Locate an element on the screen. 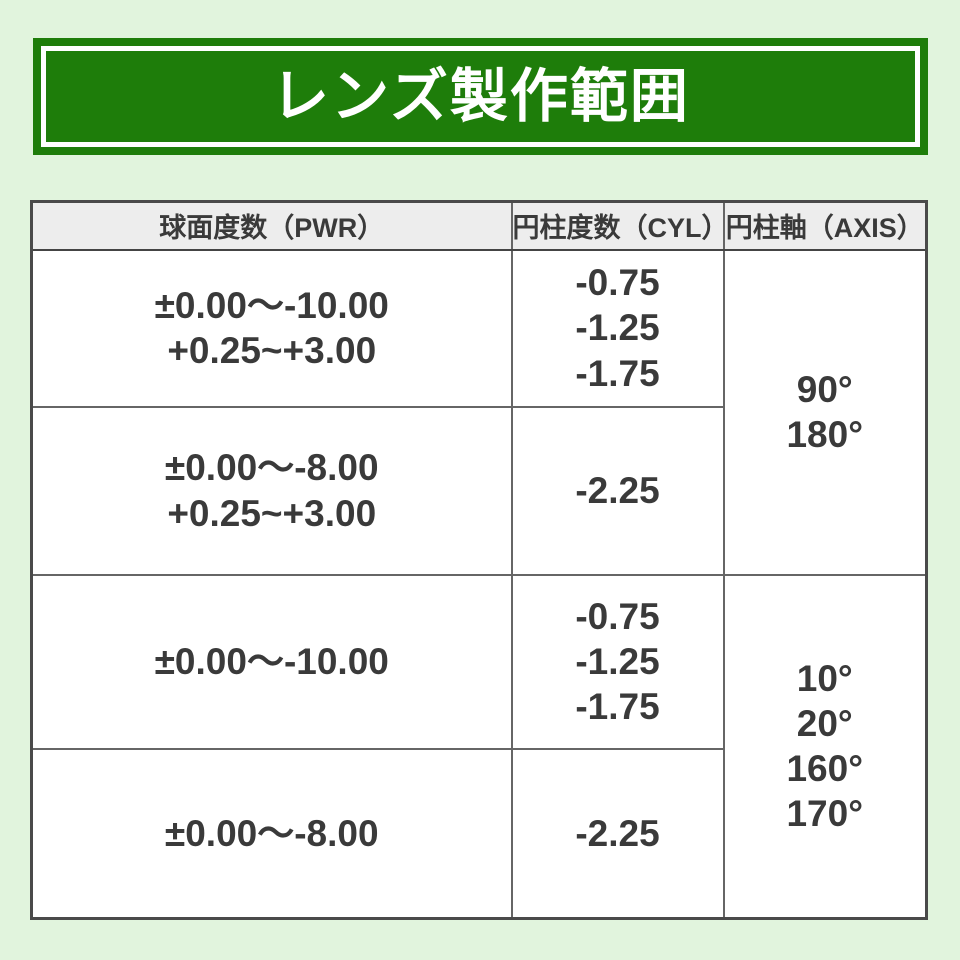  header-cyl: 円柱度数（CYL） is located at coordinates (619, 225).